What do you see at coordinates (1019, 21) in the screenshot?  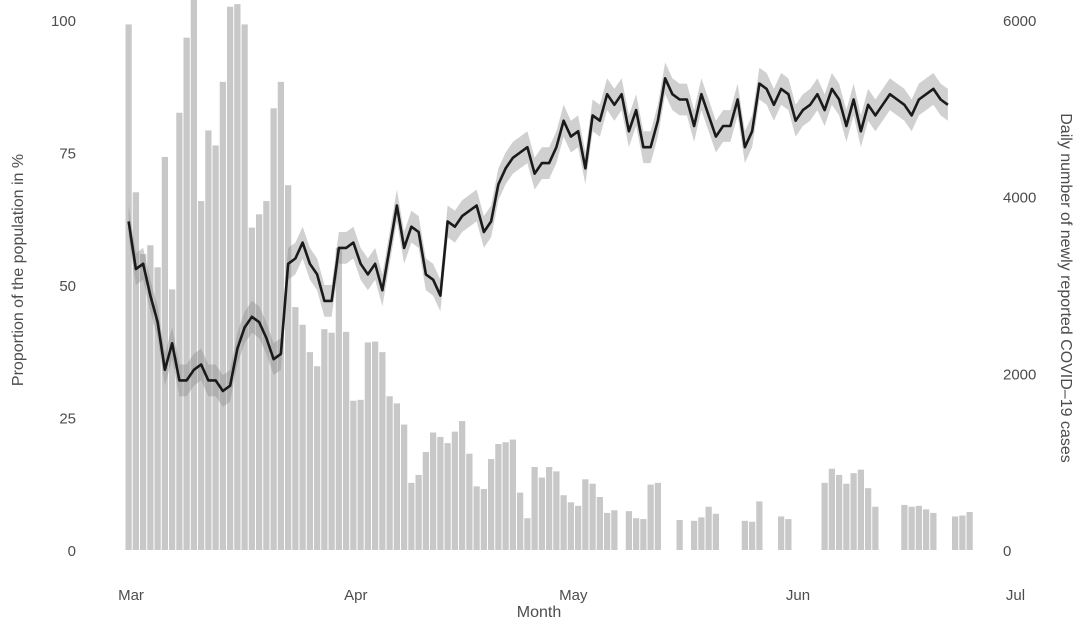 I see `right-tick-label: 6000` at bounding box center [1019, 21].